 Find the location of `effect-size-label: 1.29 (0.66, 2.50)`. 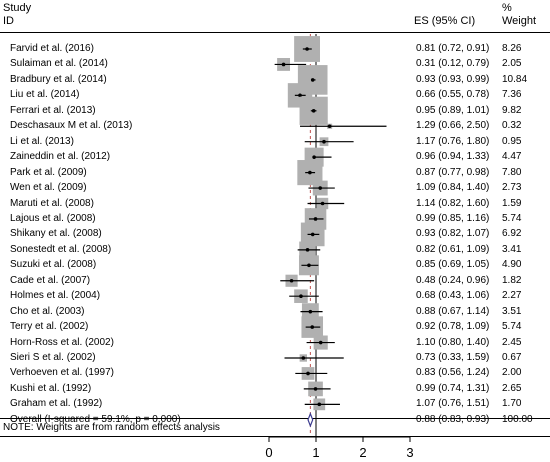

effect-size-label: 1.29 (0.66, 2.50) is located at coordinates (453, 126).